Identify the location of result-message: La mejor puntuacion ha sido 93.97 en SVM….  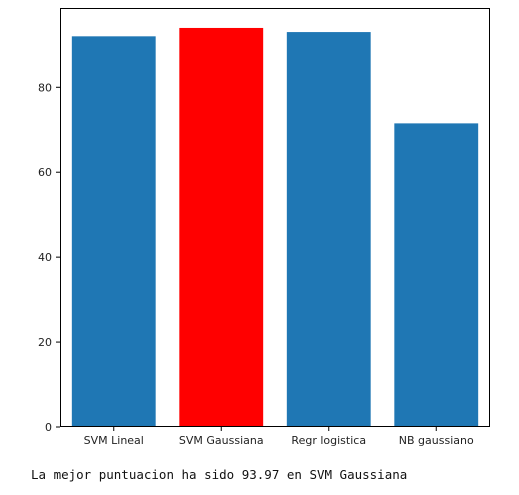
(219, 474).